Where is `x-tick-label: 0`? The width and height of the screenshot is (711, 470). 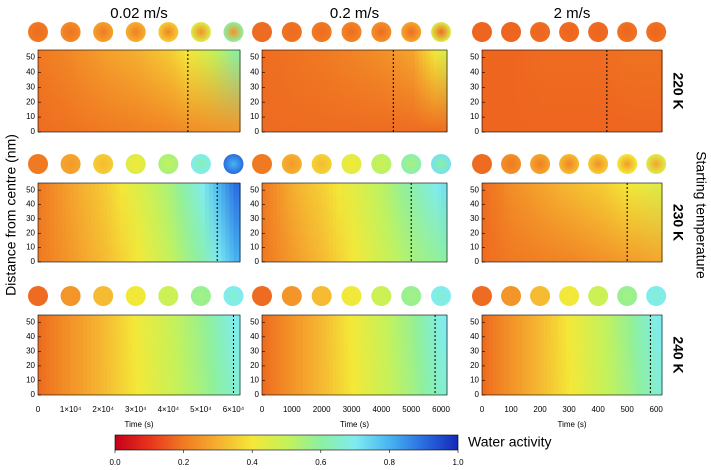 x-tick-label: 0 is located at coordinates (482, 409).